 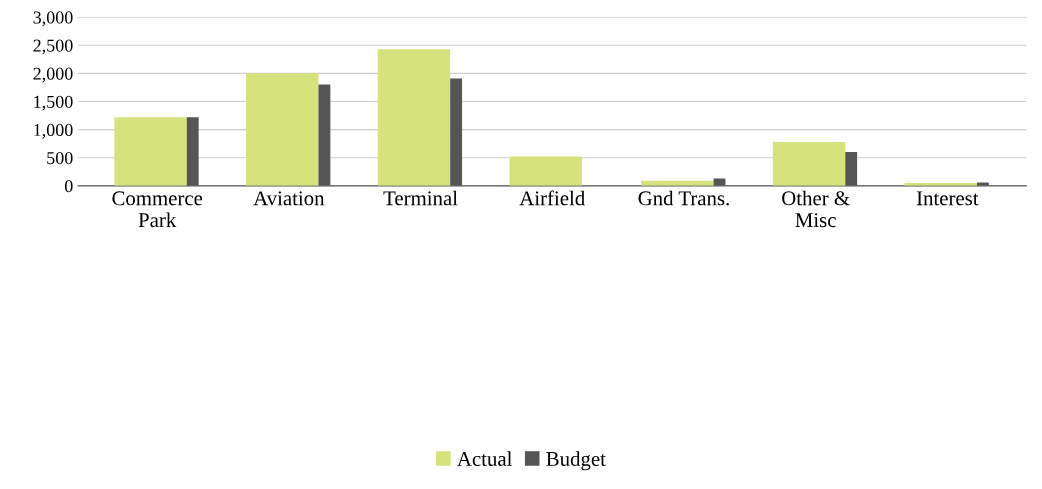 I want to click on x-tick-label: Gnd Trans., so click(x=683, y=198).